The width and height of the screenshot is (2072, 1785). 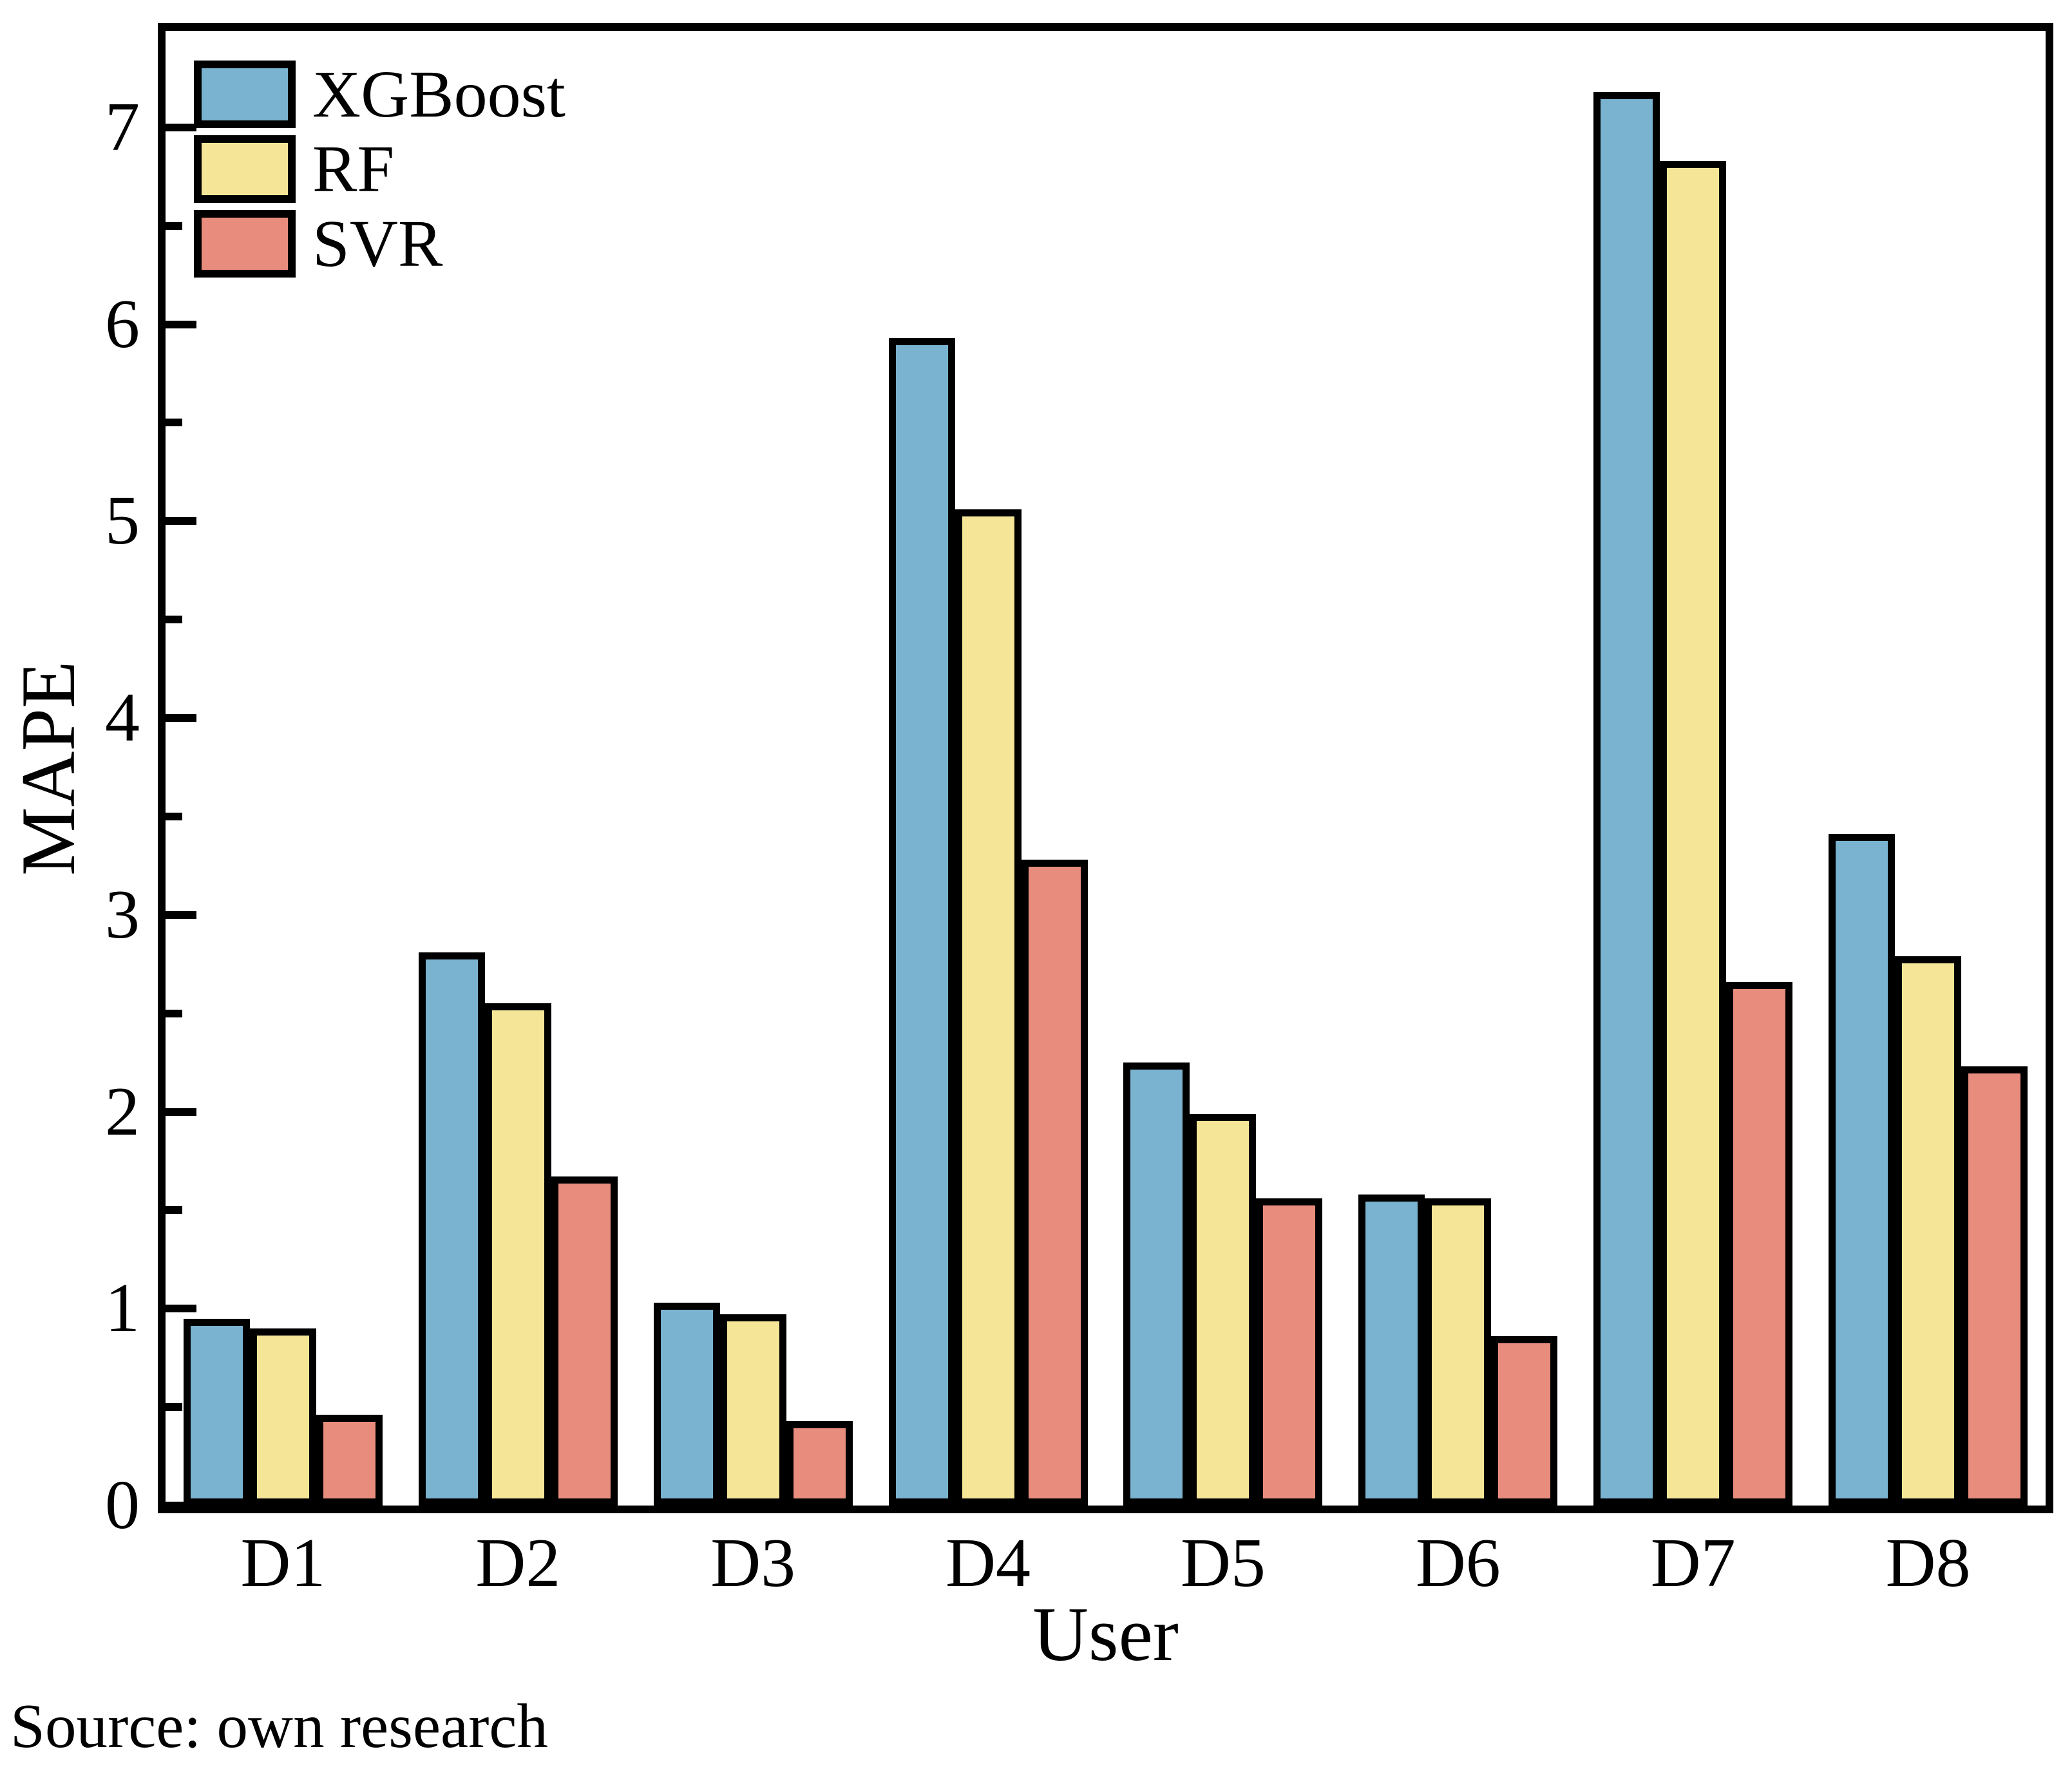 I want to click on legend-swatch-SVR, so click(x=245, y=244).